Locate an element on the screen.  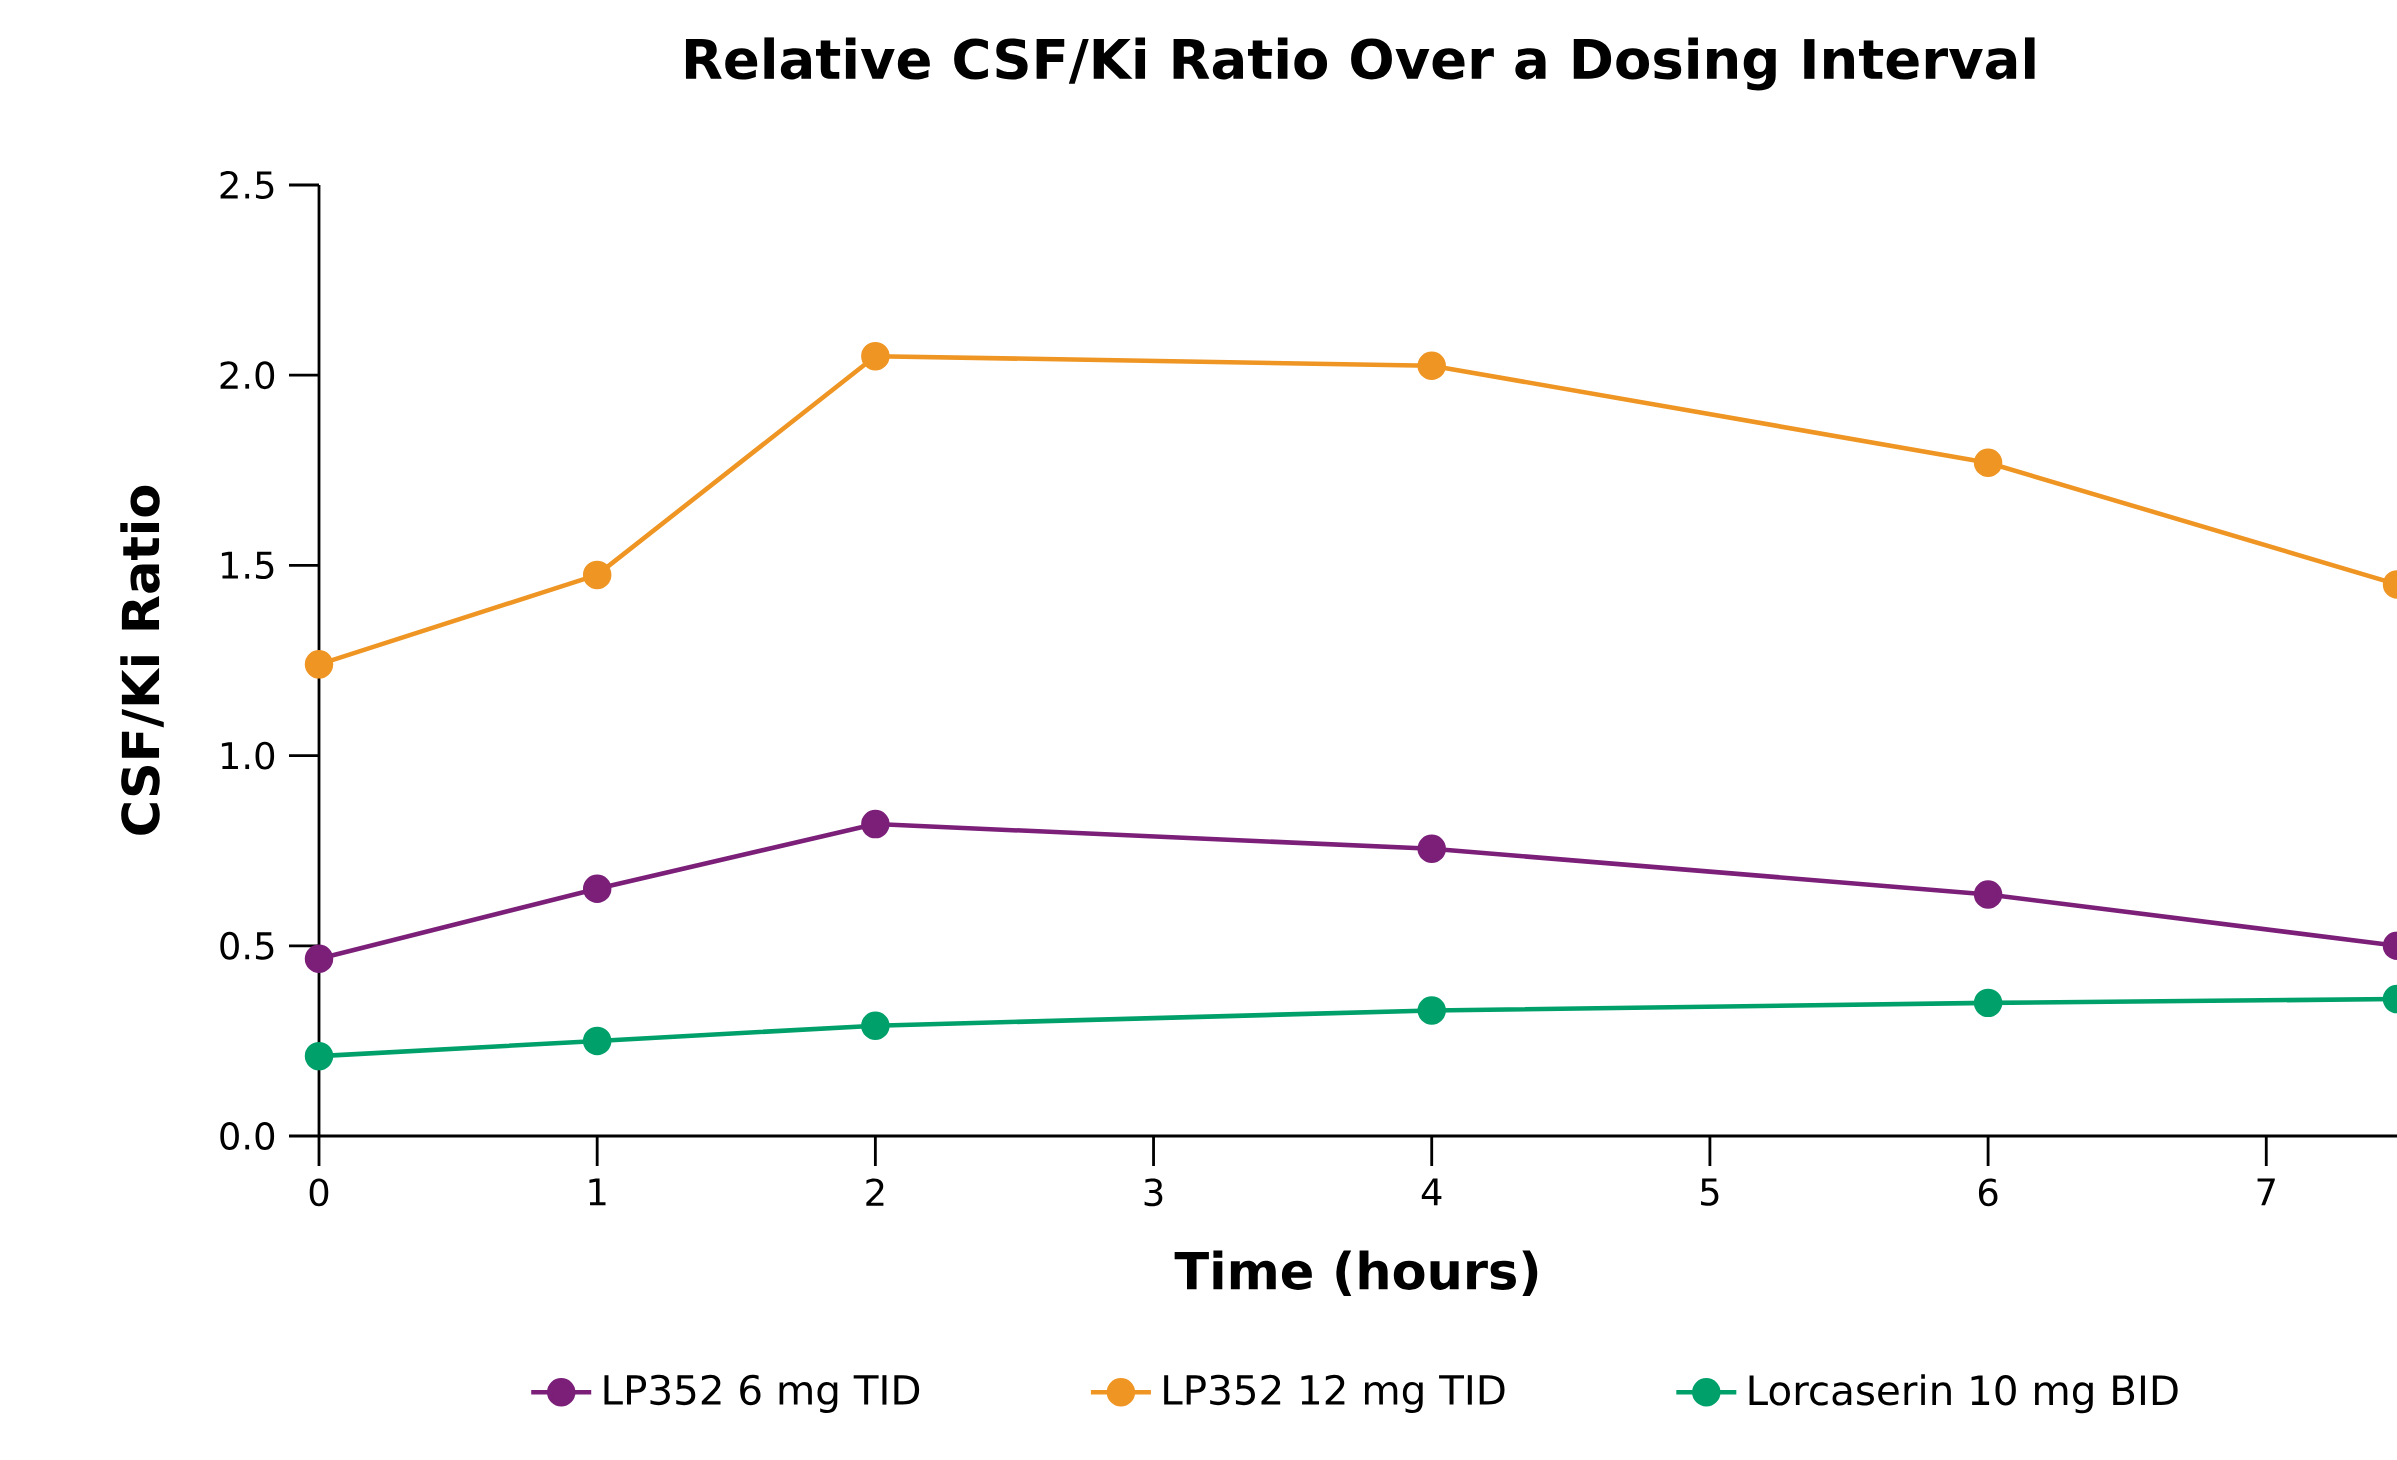
legend-label: LP352 12 mg TID is located at coordinates (1334, 1393).